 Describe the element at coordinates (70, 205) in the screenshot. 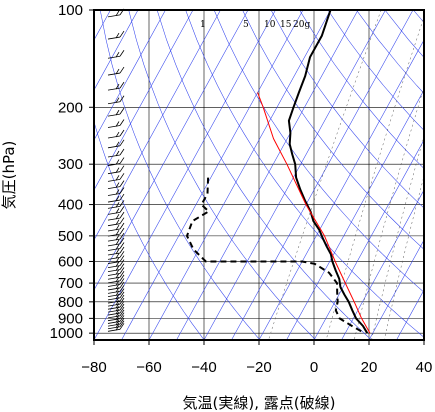

I see `y-tick-label: 400` at that location.